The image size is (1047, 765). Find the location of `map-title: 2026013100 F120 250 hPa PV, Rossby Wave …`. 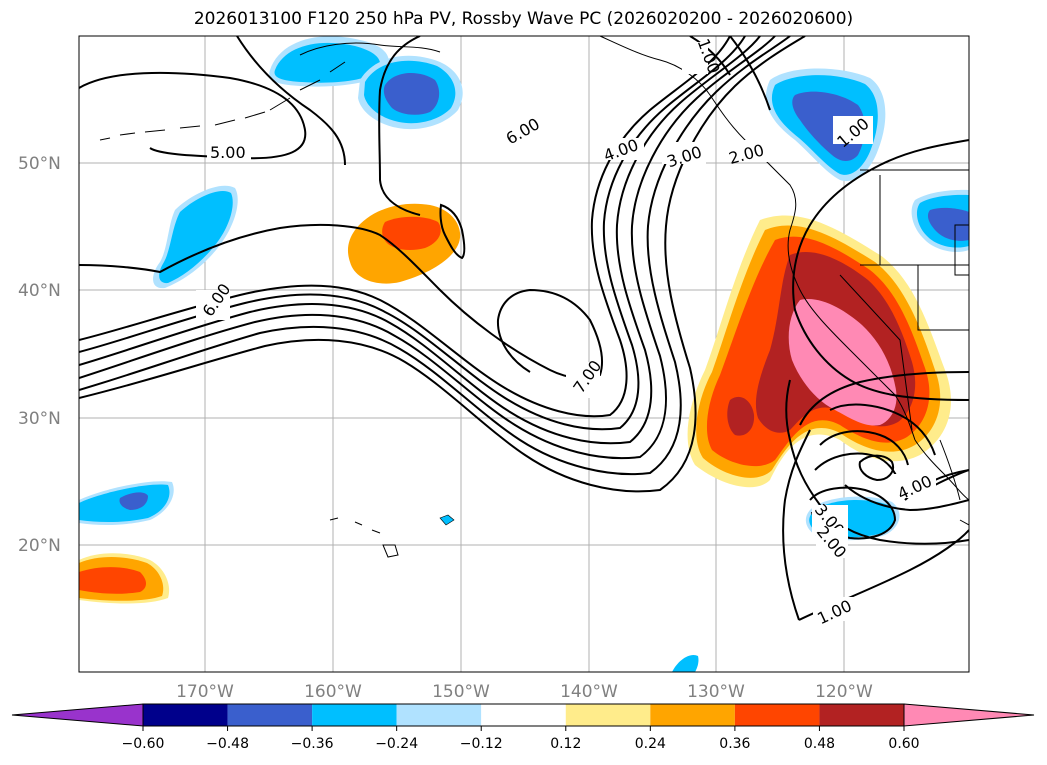

map-title: 2026013100 F120 250 hPa PV, Rossby Wave … is located at coordinates (523, 19).